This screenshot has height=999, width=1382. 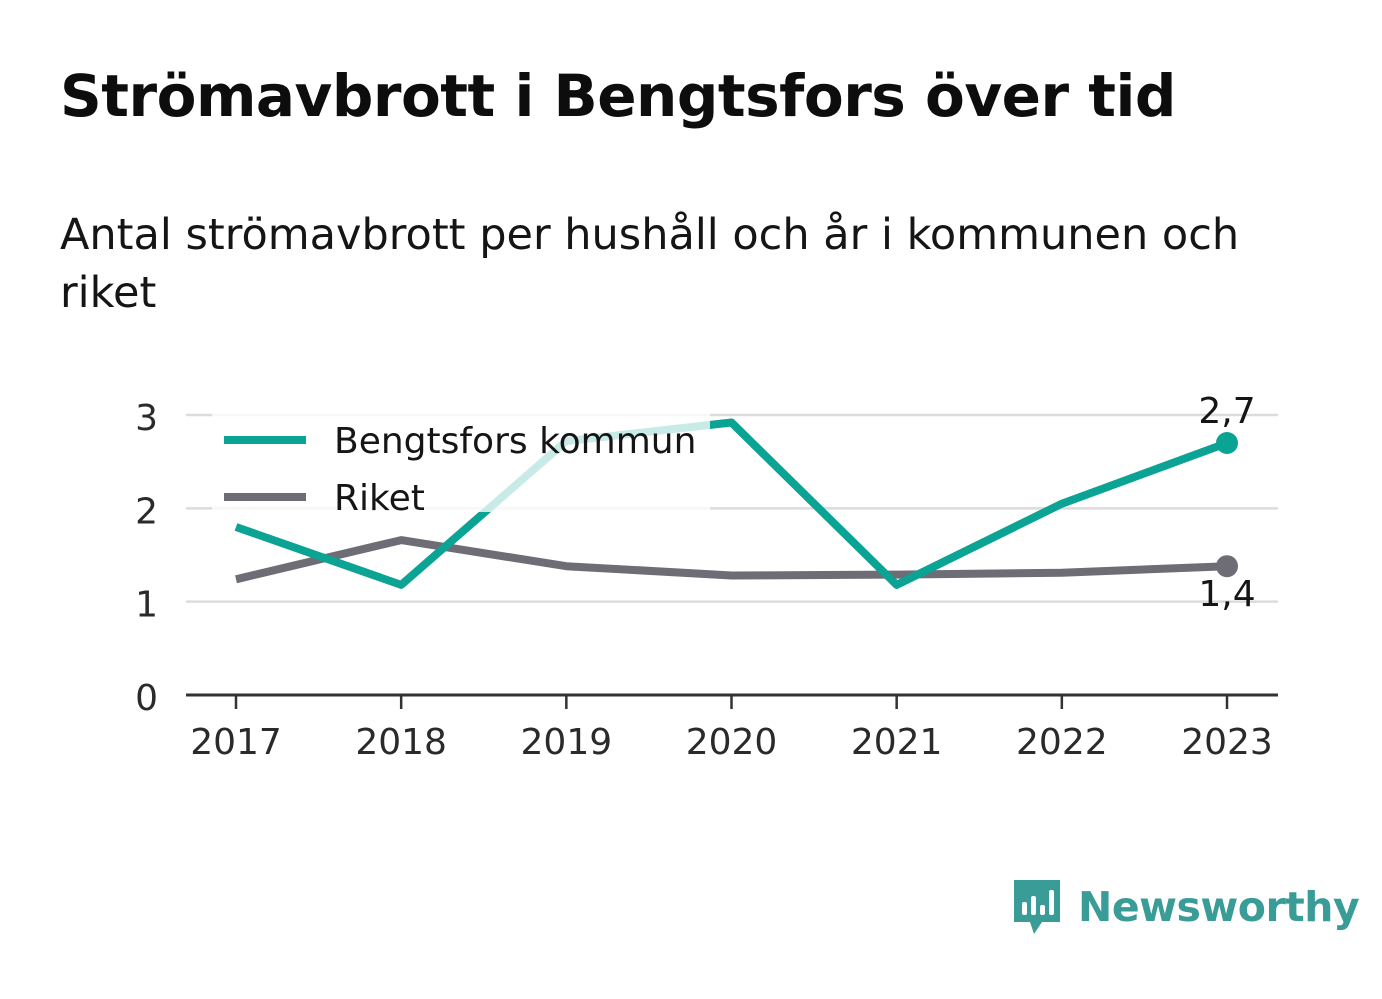 I want to click on data-labels: 2,7 1,4, so click(x=1226, y=503).